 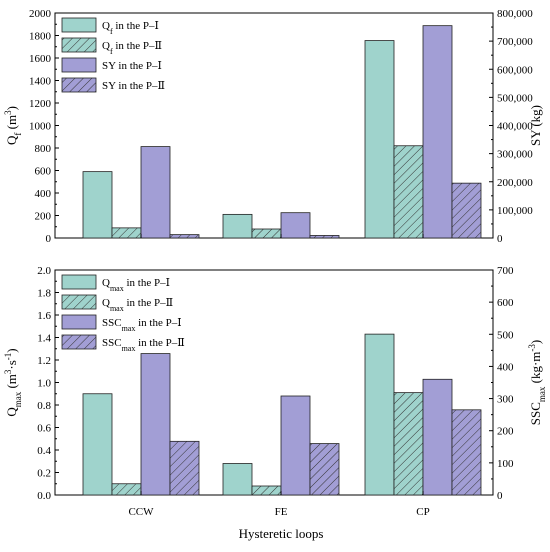 What do you see at coordinates (515, 183) in the screenshot?
I see `right-tick-label: 200,000` at bounding box center [515, 183].